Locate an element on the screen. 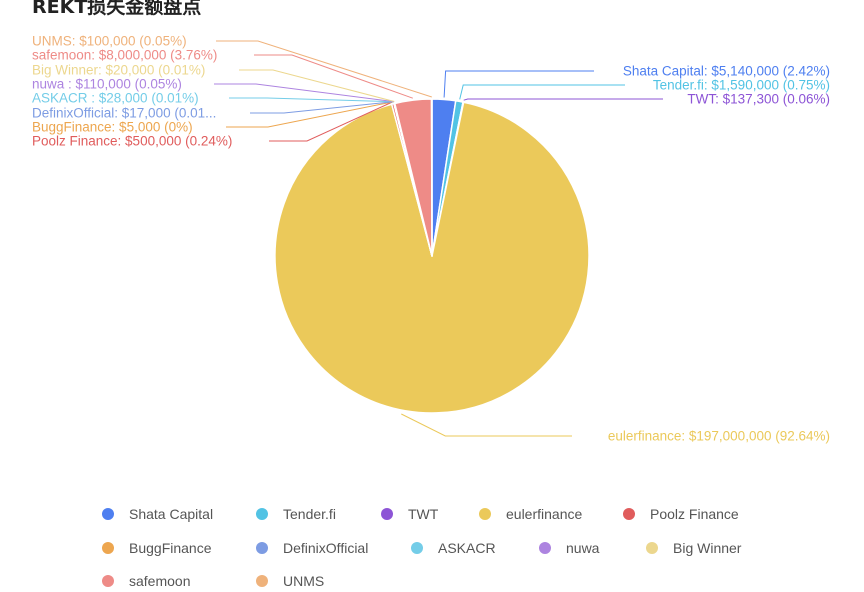 This screenshot has height=592, width=864. slice-label-buggfinance: BuggFinance: $5,000 (0%) is located at coordinates (112, 127).